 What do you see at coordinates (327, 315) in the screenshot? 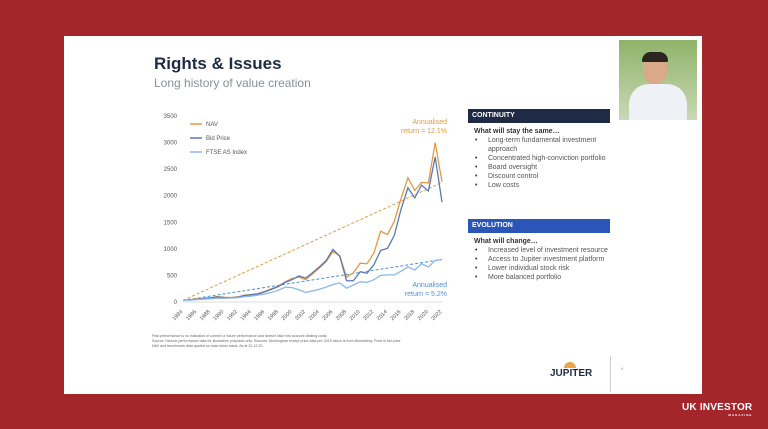
I see `x-tick-label: 2006` at bounding box center [327, 315].